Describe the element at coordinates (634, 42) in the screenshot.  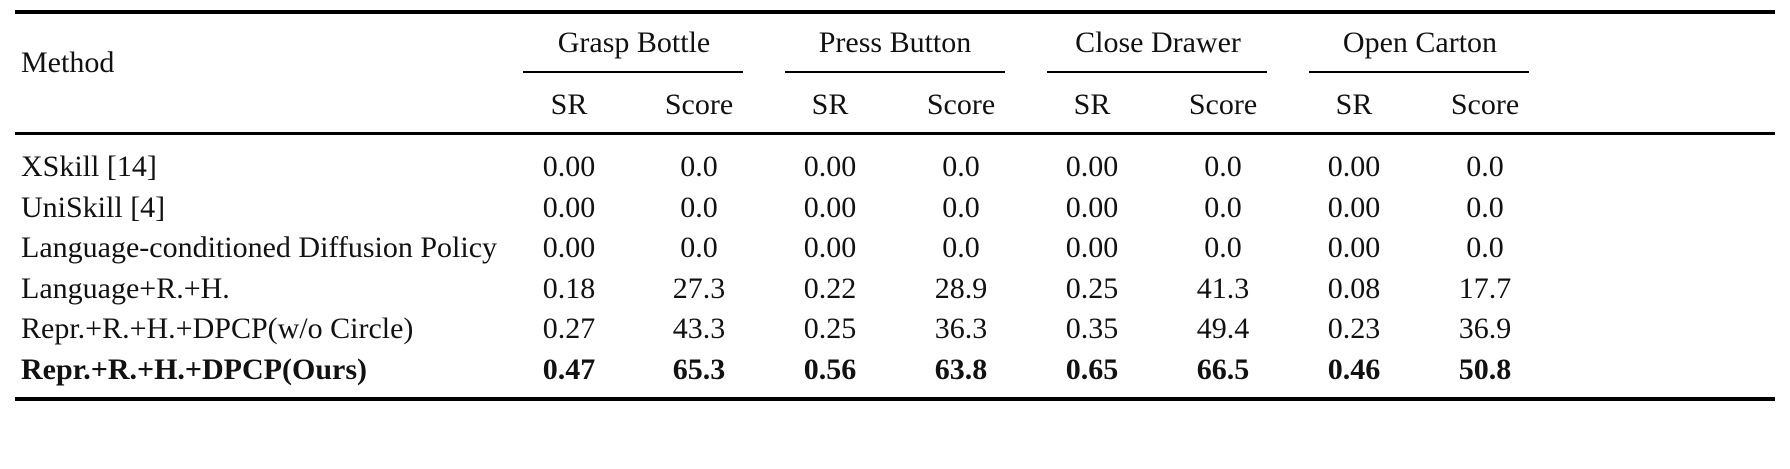
I see `group-header-grasp-bottle: Grasp Bottle` at that location.